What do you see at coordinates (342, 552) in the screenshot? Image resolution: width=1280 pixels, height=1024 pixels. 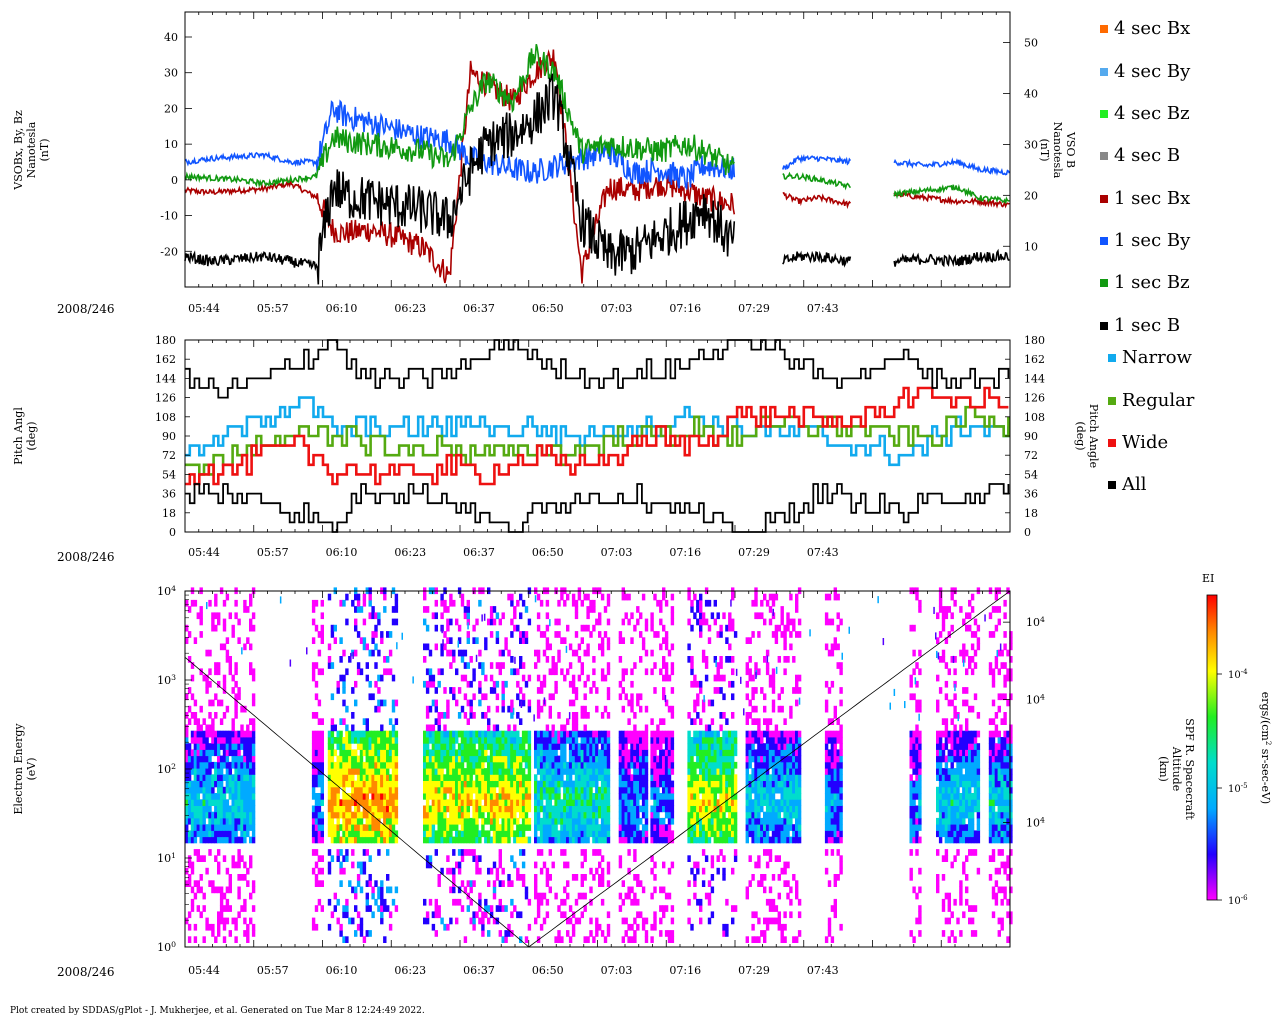 I see `pitch-time-label: 06:10` at bounding box center [342, 552].